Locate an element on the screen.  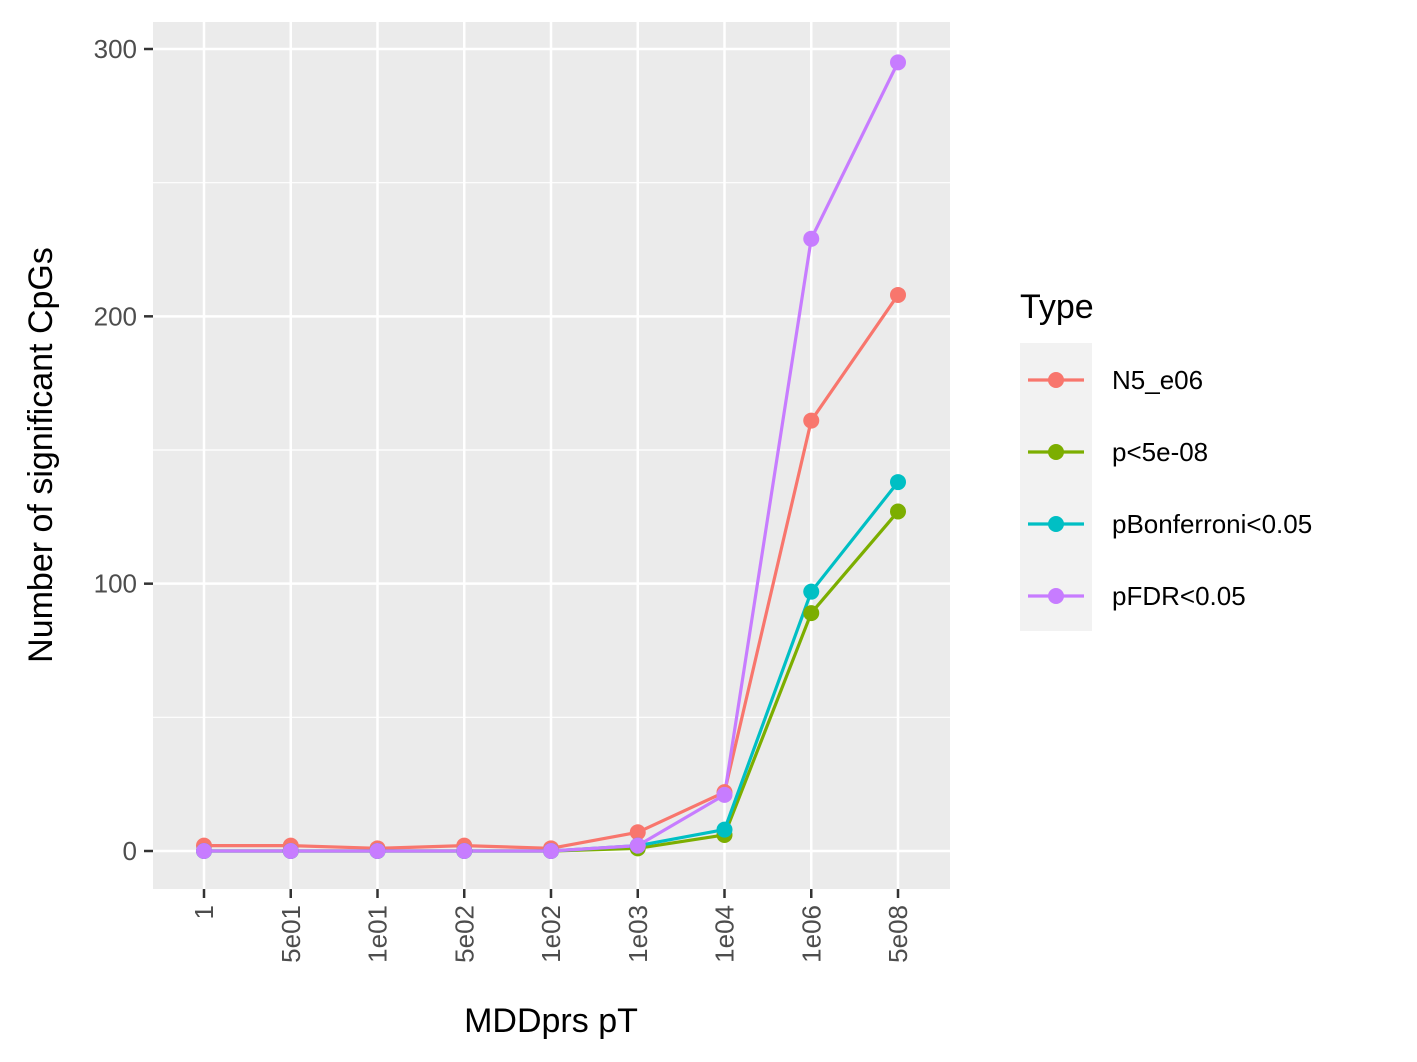
x-tick-label: 1e04 is located at coordinates (725, 934).